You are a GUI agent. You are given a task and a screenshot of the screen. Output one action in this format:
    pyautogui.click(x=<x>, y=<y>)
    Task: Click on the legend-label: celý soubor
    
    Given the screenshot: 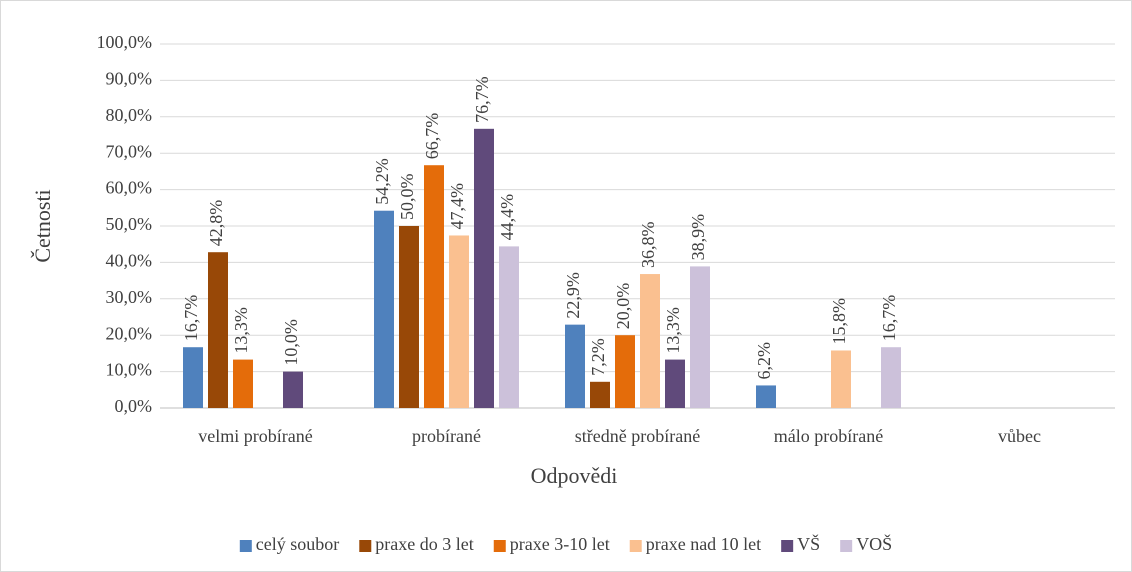 What is the action you would take?
    pyautogui.click(x=297, y=544)
    